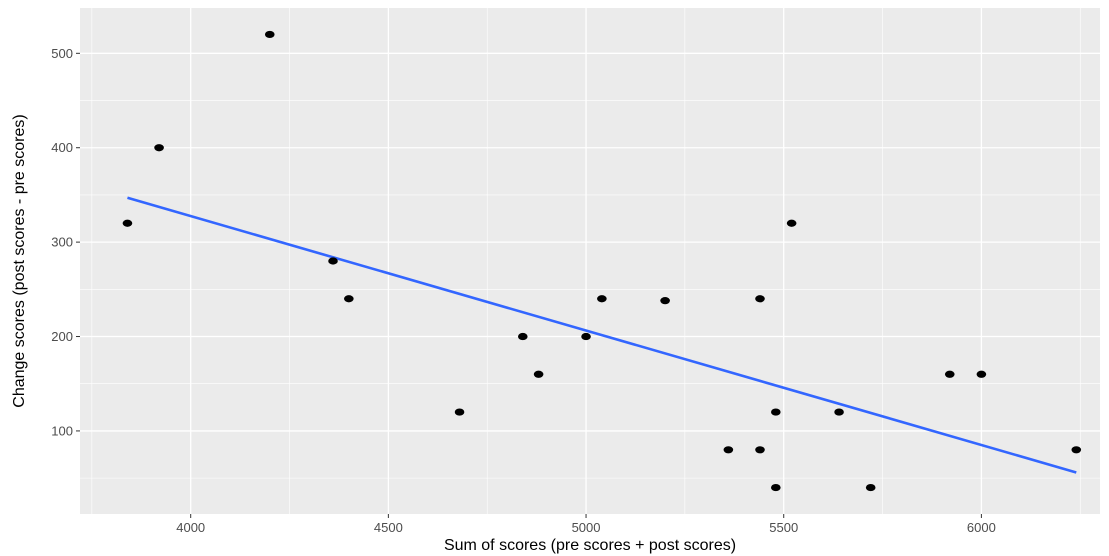 The height and width of the screenshot is (556, 1109). What do you see at coordinates (62, 147) in the screenshot?
I see `y-tick-label: 400` at bounding box center [62, 147].